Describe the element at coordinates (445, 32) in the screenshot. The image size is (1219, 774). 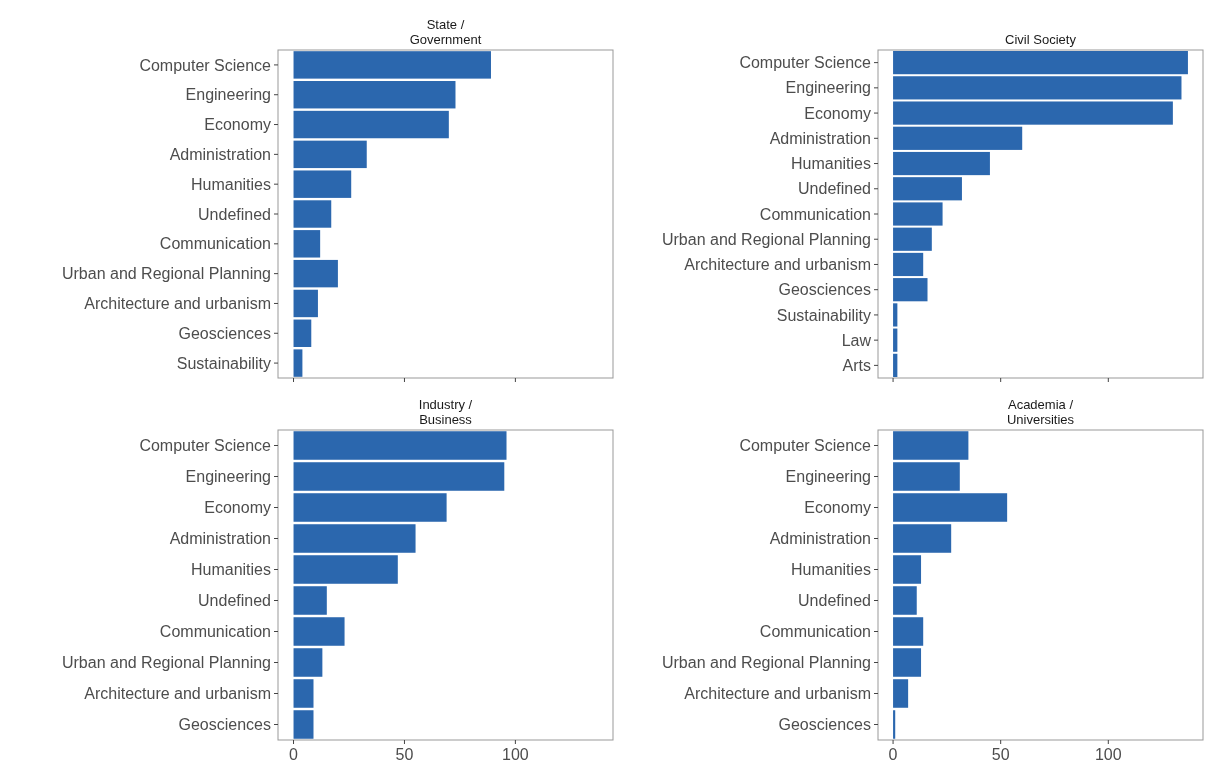
I see `chart-title: State / Government` at that location.